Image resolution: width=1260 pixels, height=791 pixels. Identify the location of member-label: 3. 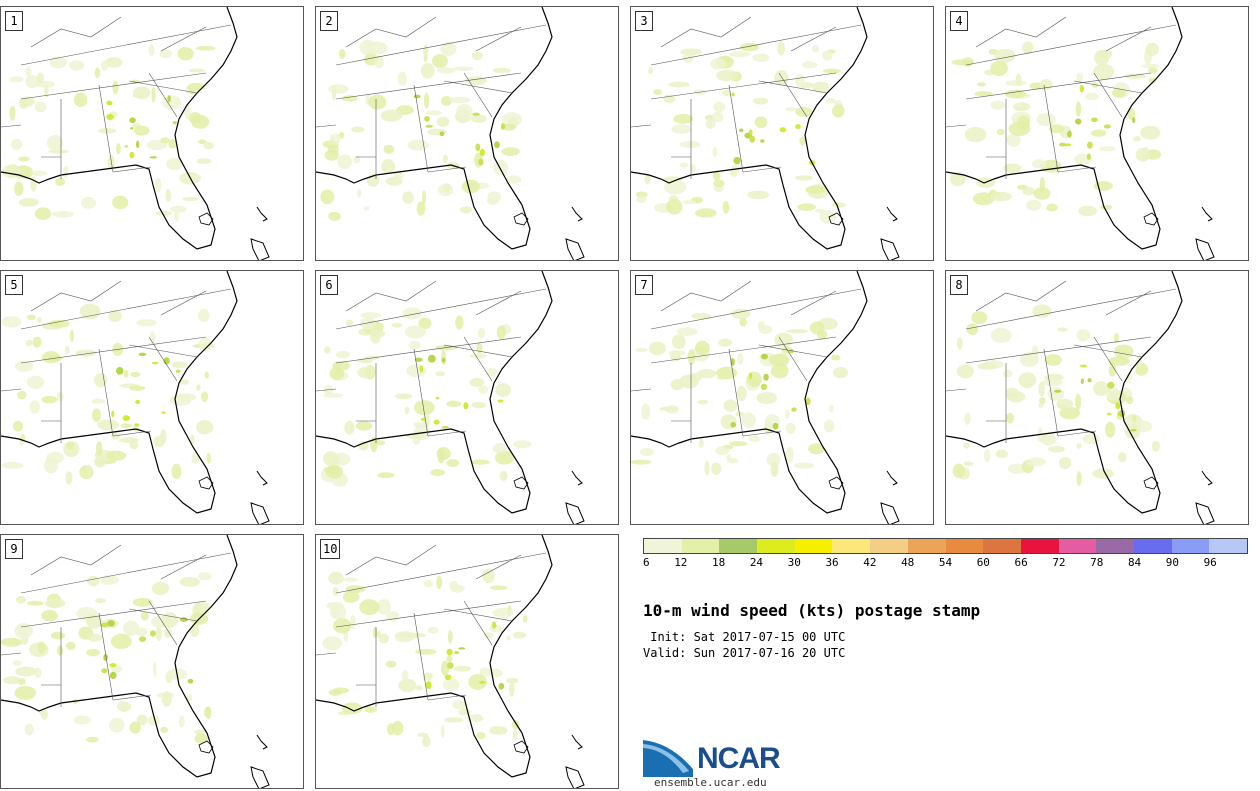
(644, 21).